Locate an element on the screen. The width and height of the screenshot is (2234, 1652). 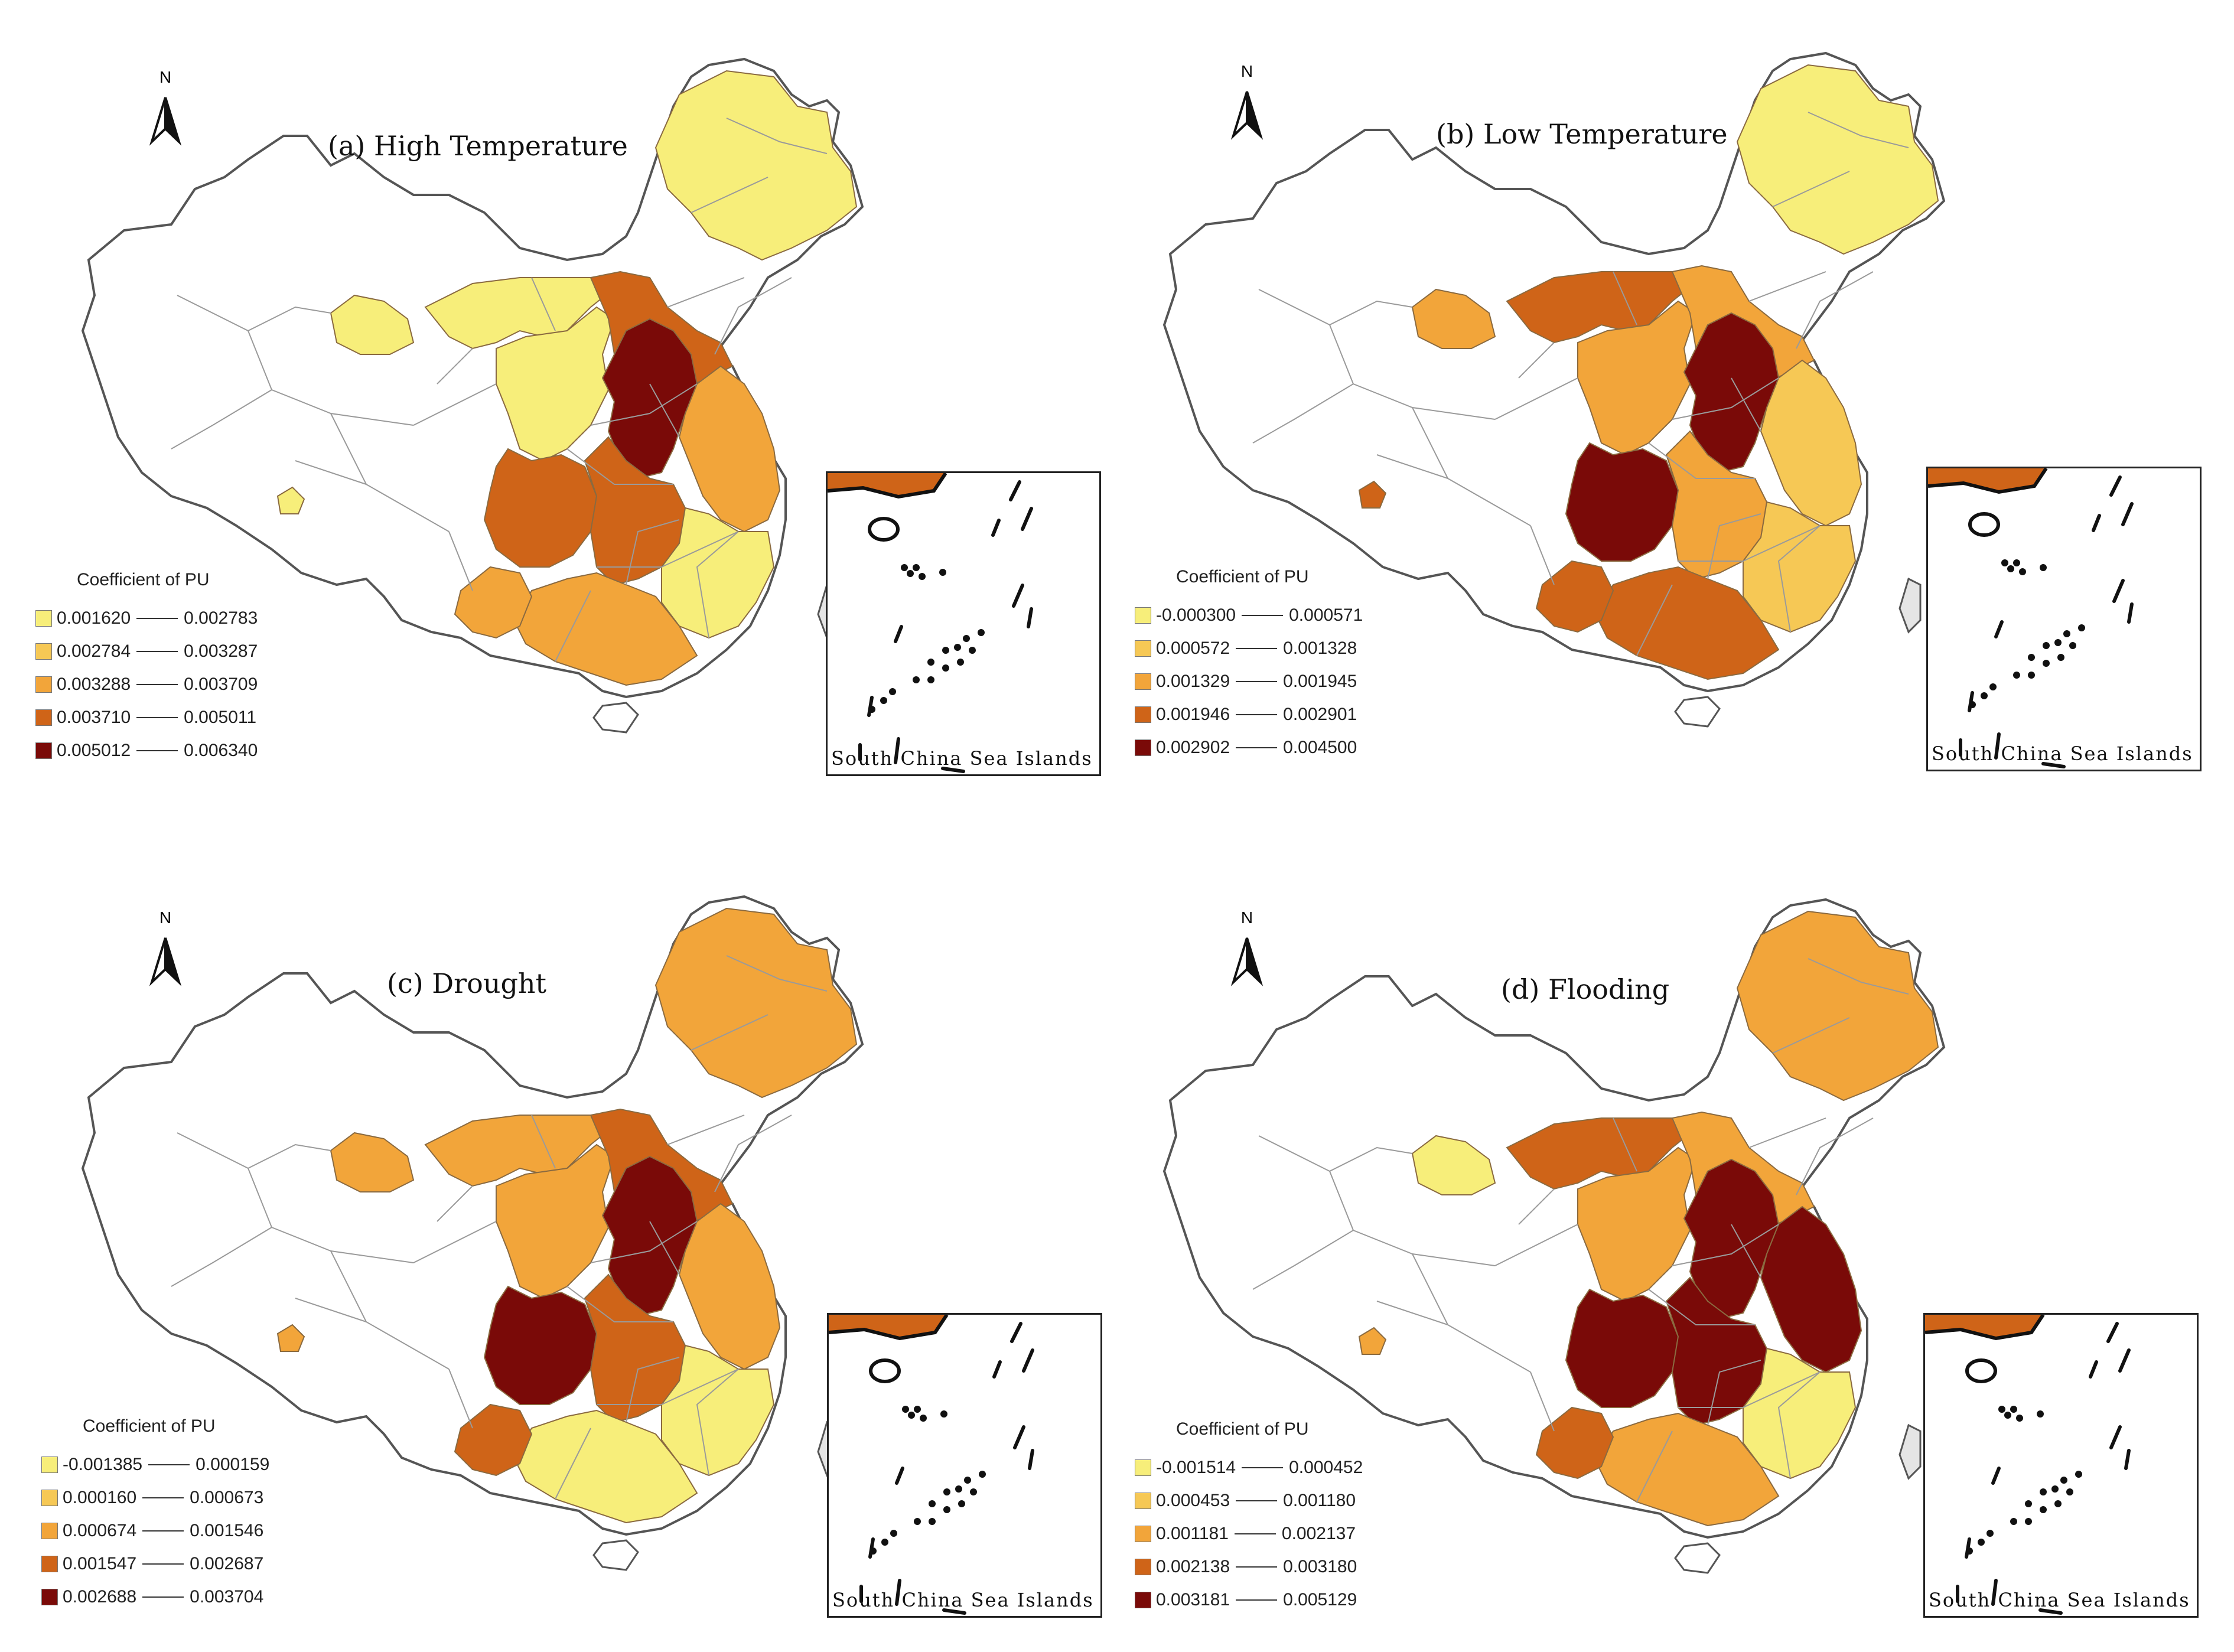
legend-low-value: 0.005012 is located at coordinates (94, 750).